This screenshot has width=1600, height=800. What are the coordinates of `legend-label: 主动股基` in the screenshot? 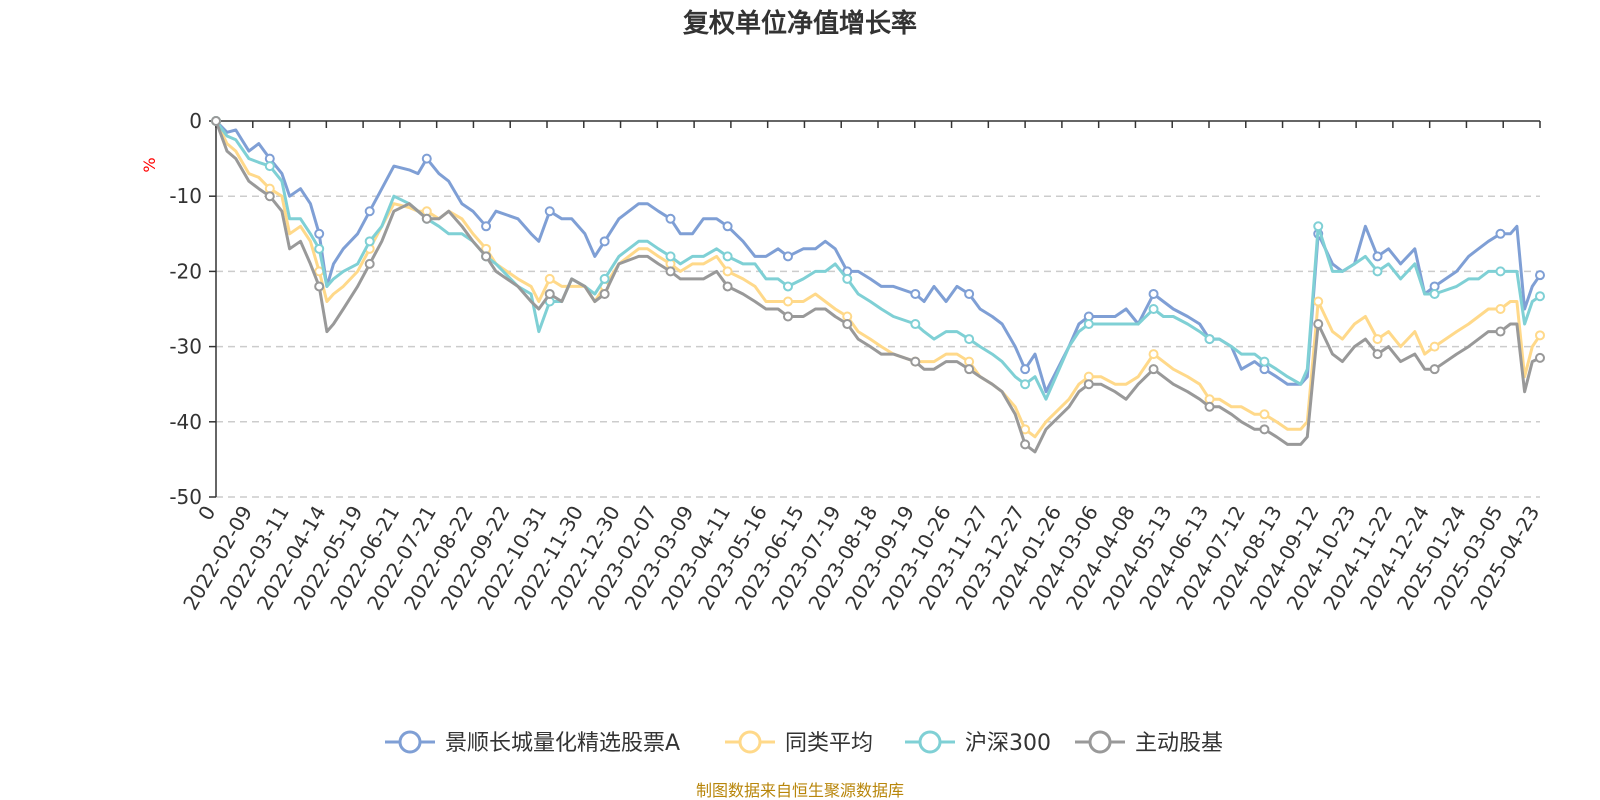 It's located at (1179, 743).